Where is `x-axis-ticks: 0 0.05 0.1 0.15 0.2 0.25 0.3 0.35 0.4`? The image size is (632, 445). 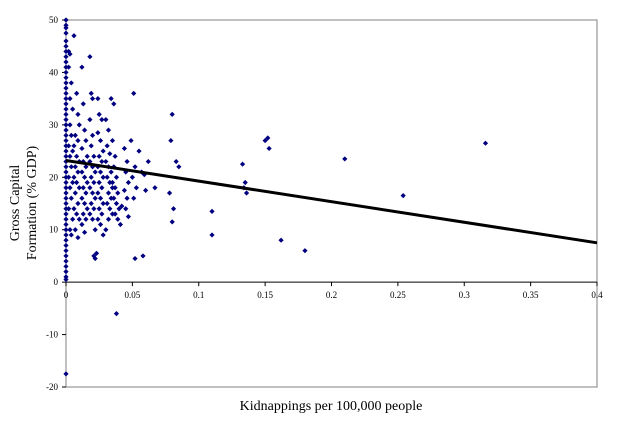
x-axis-ticks: 0 0.05 0.1 0.15 0.2 0.25 0.3 0.35 0.4 is located at coordinates (333, 291).